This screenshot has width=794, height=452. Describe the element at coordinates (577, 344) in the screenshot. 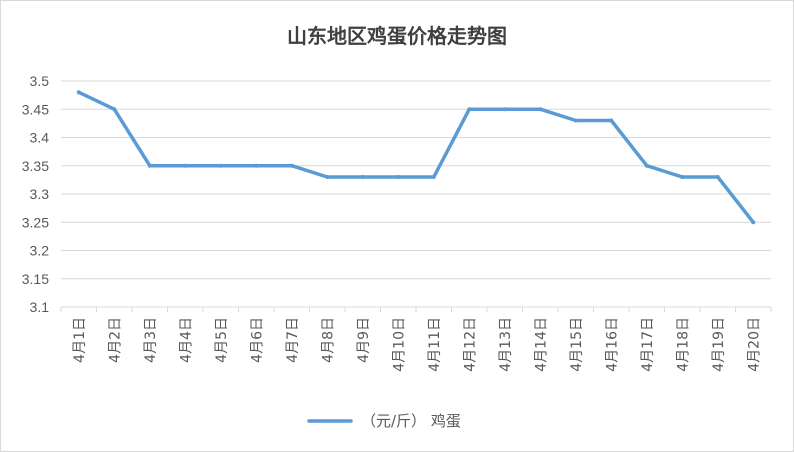

I see `x-tick-label: 4月15日` at that location.